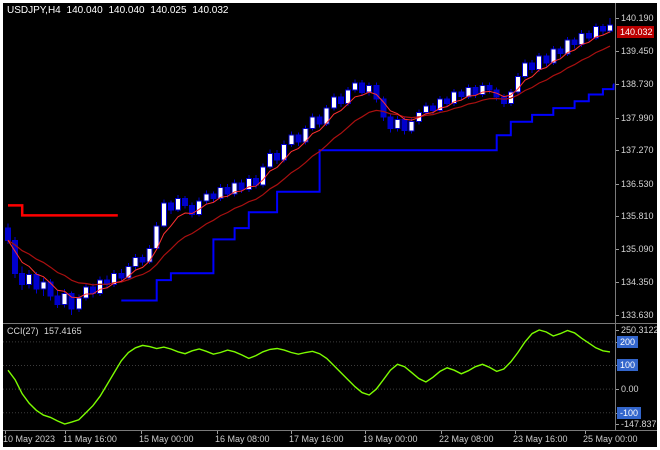 This screenshot has width=660, height=450. I want to click on time-axis-label: 22 May 08:00, so click(466, 439).